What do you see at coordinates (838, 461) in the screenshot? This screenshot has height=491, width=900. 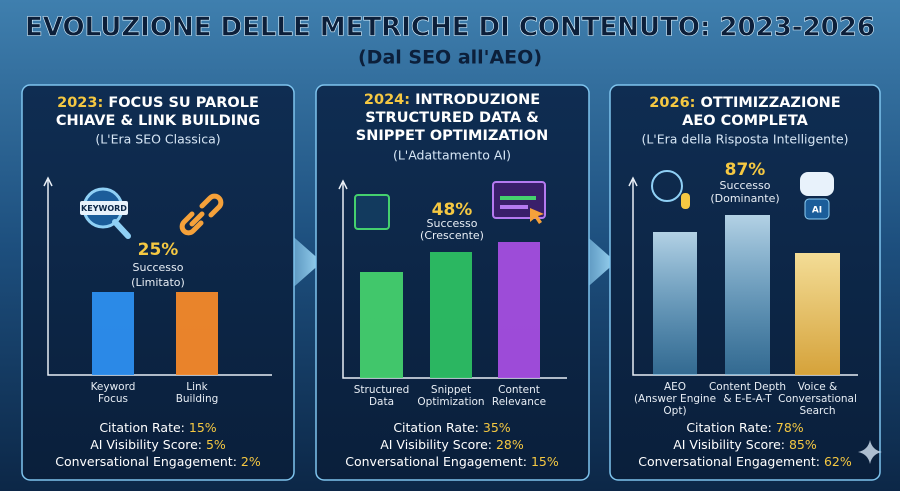 I see `metric-value: 62%` at bounding box center [838, 461].